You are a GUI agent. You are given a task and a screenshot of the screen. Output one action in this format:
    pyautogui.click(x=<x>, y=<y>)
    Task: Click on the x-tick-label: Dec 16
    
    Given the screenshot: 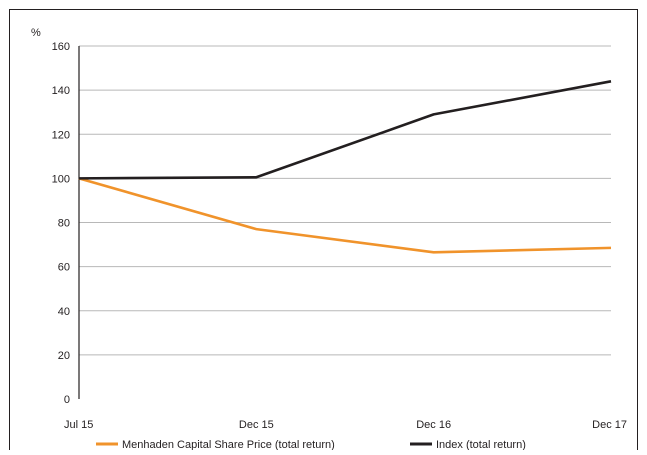 What is the action you would take?
    pyautogui.click(x=433, y=425)
    